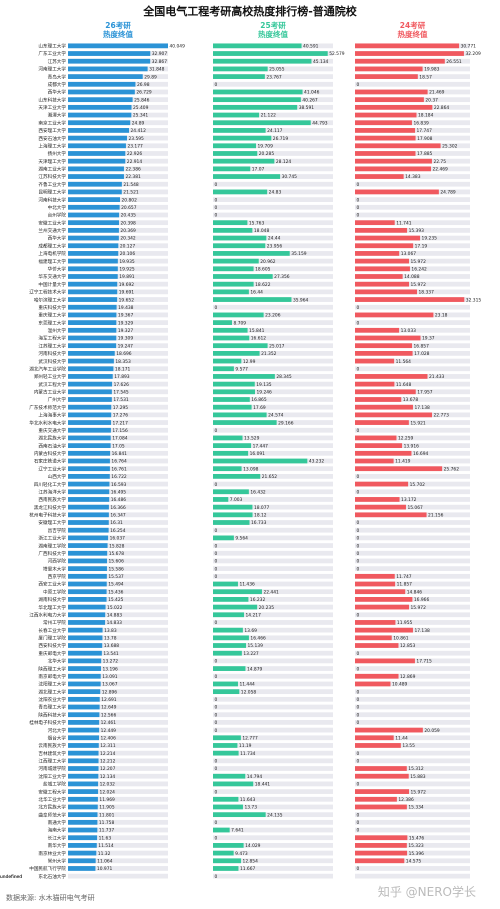 The width and height of the screenshot is (500, 909). I want to click on data-label: 11.444, so click(247, 685).